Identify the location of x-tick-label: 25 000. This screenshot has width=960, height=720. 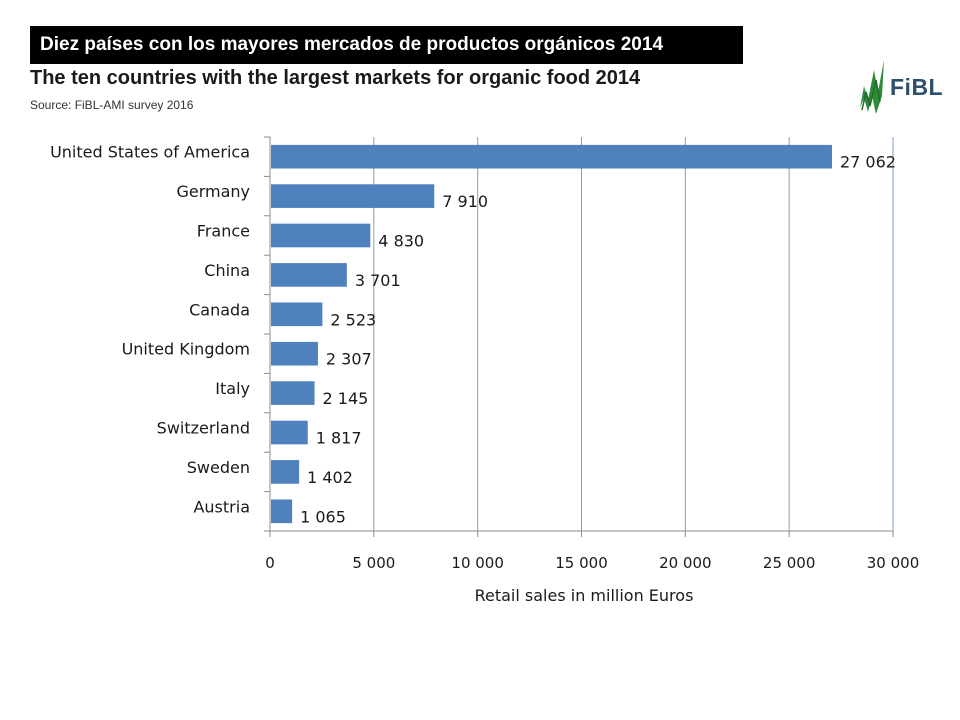
(789, 563).